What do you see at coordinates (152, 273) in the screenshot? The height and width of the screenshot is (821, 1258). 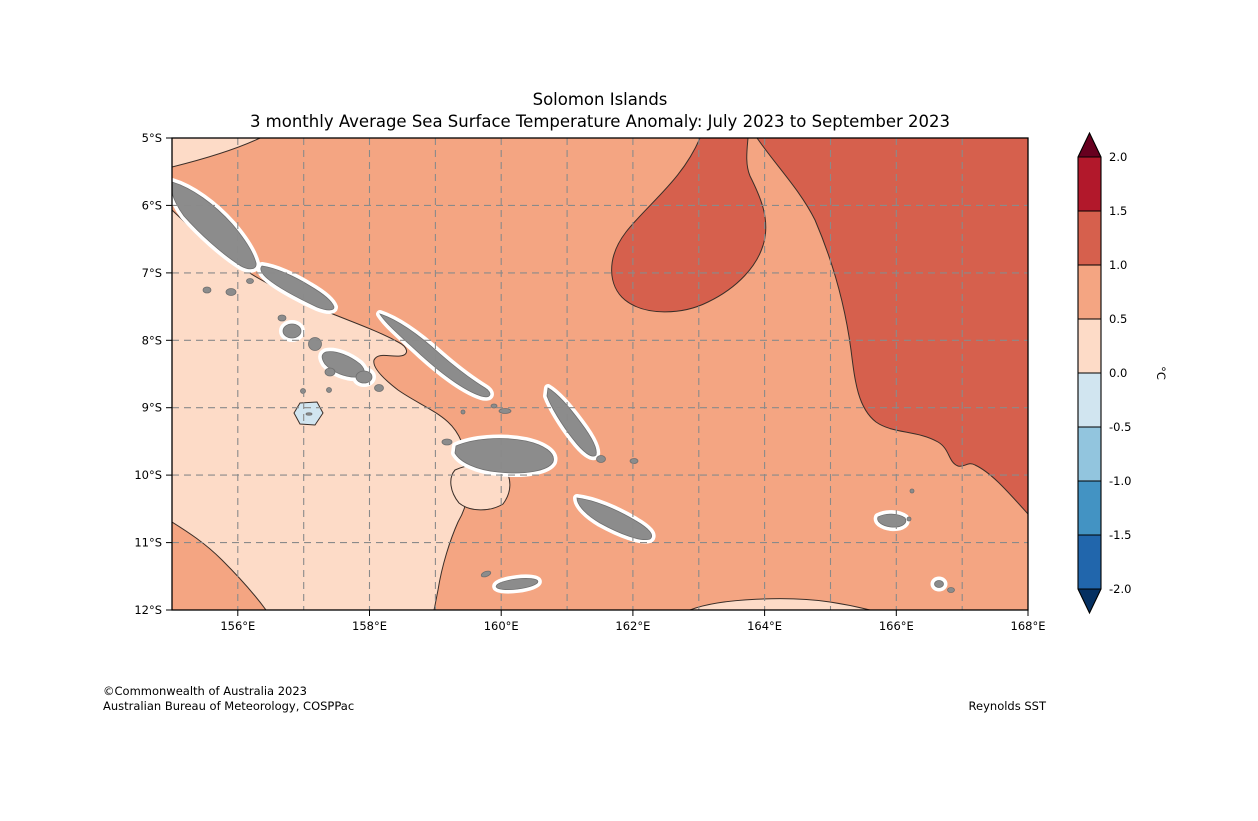 I see `y-tick-label: 7°S` at bounding box center [152, 273].